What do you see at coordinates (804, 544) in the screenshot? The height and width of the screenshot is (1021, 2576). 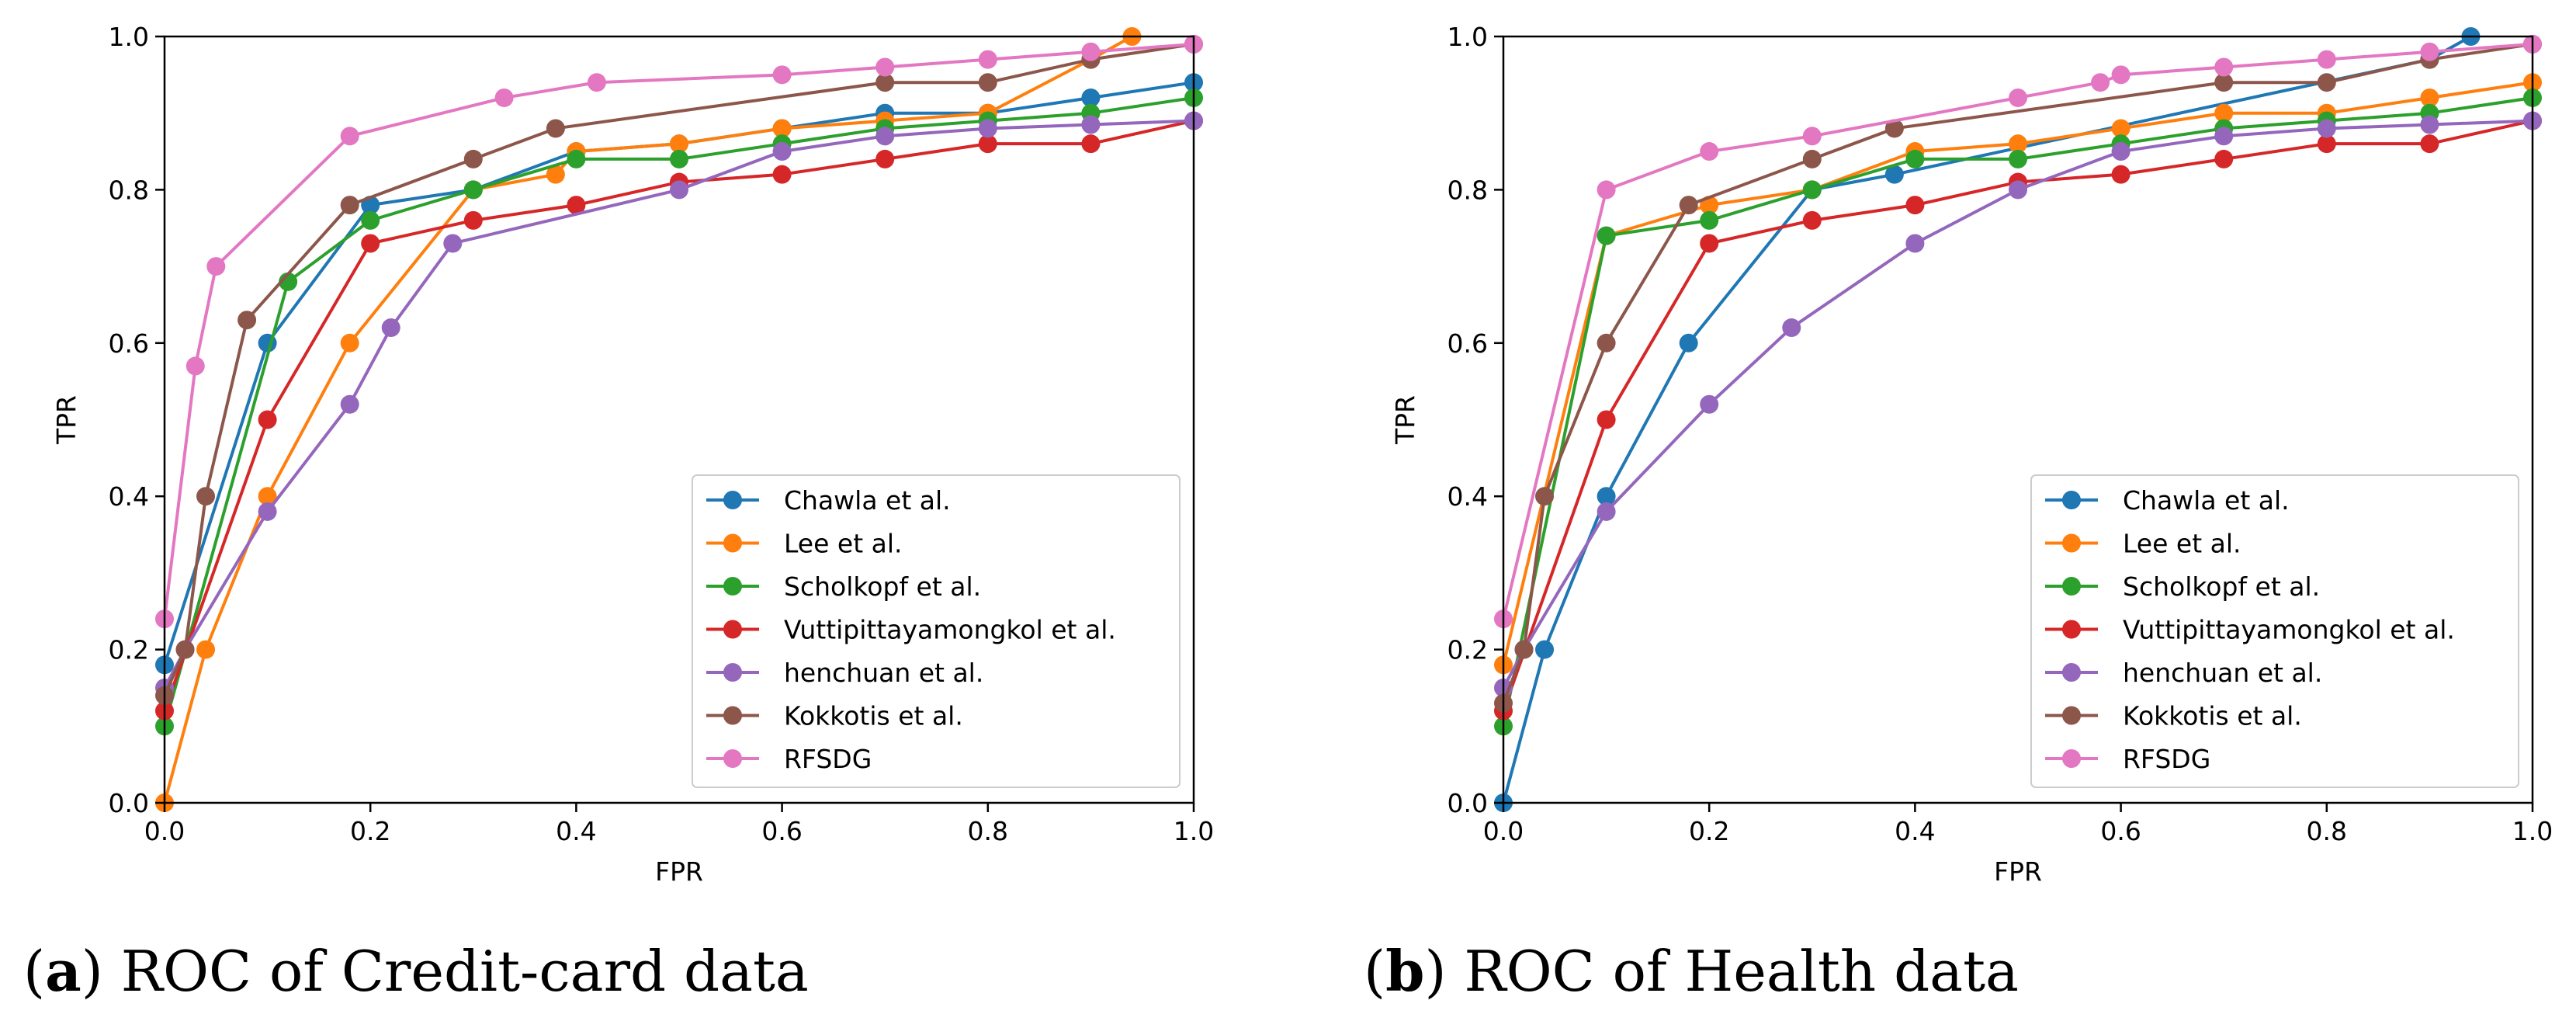 I see `legend-item: Lee et al.` at bounding box center [804, 544].